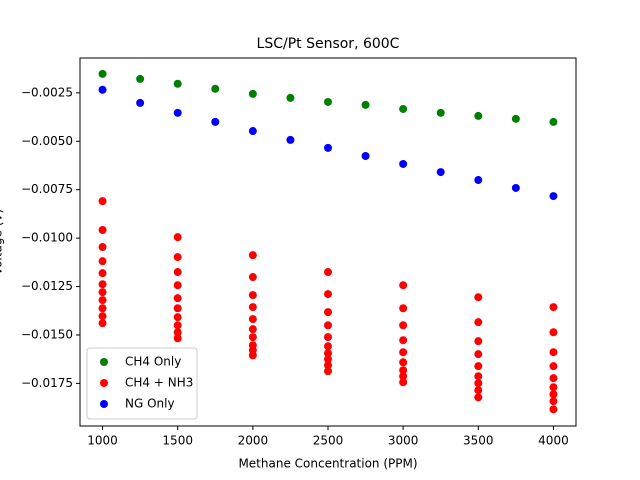 This screenshot has height=480, width=640. Describe the element at coordinates (47, 286) in the screenshot. I see `y-tick-label: −0.0125` at that location.